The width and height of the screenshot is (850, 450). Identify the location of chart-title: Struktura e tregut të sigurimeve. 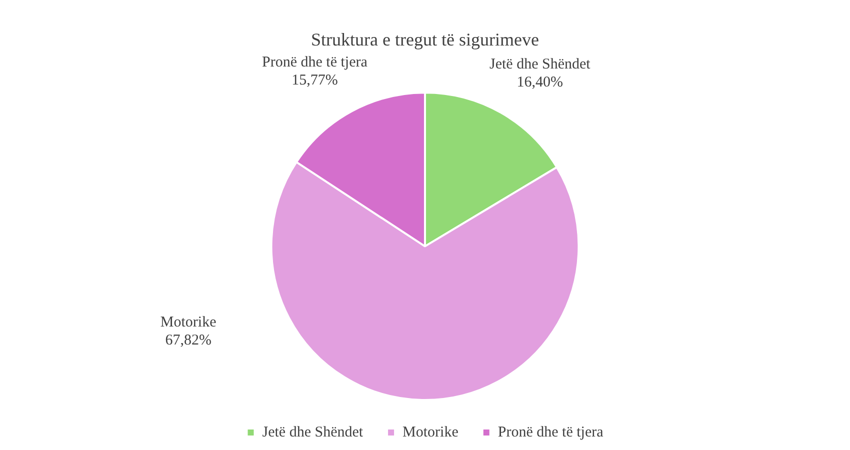
(425, 40).